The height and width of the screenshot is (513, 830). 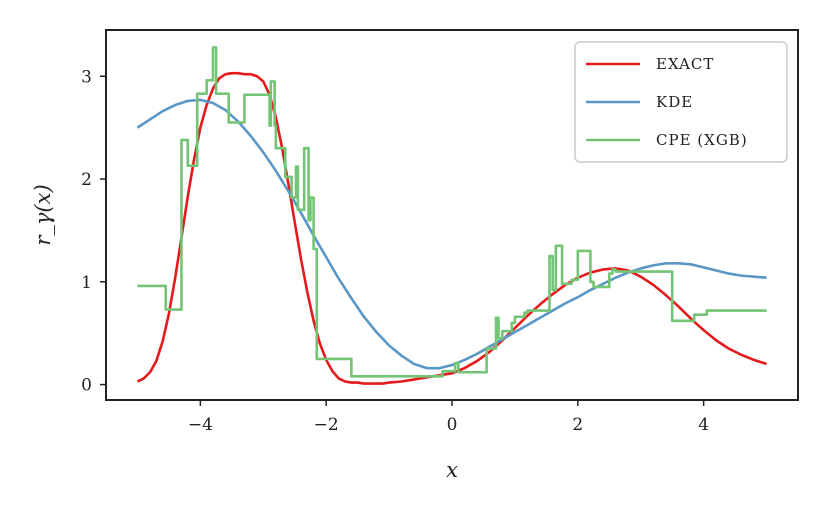 I want to click on legend: EXACT KDE CPE (XGB), so click(x=681, y=102).